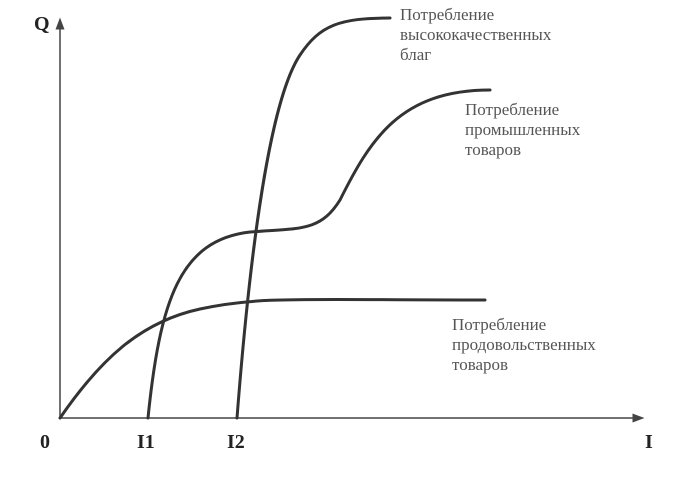  What do you see at coordinates (236, 442) in the screenshot?
I see `x-mark: I2` at bounding box center [236, 442].